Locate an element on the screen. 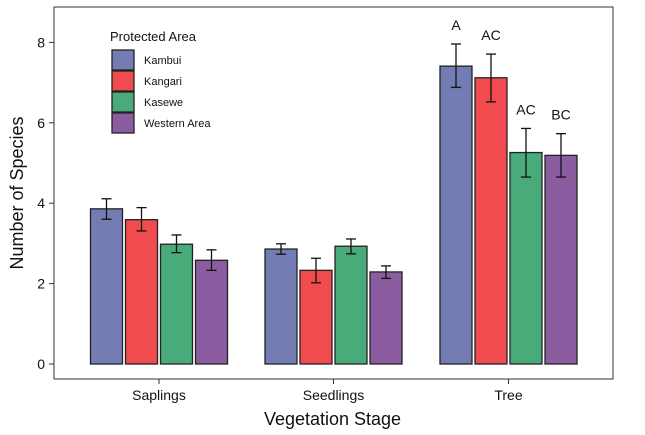 The width and height of the screenshot is (645, 435). y-axis: 0 2 4 6 8 is located at coordinates (45, 203).